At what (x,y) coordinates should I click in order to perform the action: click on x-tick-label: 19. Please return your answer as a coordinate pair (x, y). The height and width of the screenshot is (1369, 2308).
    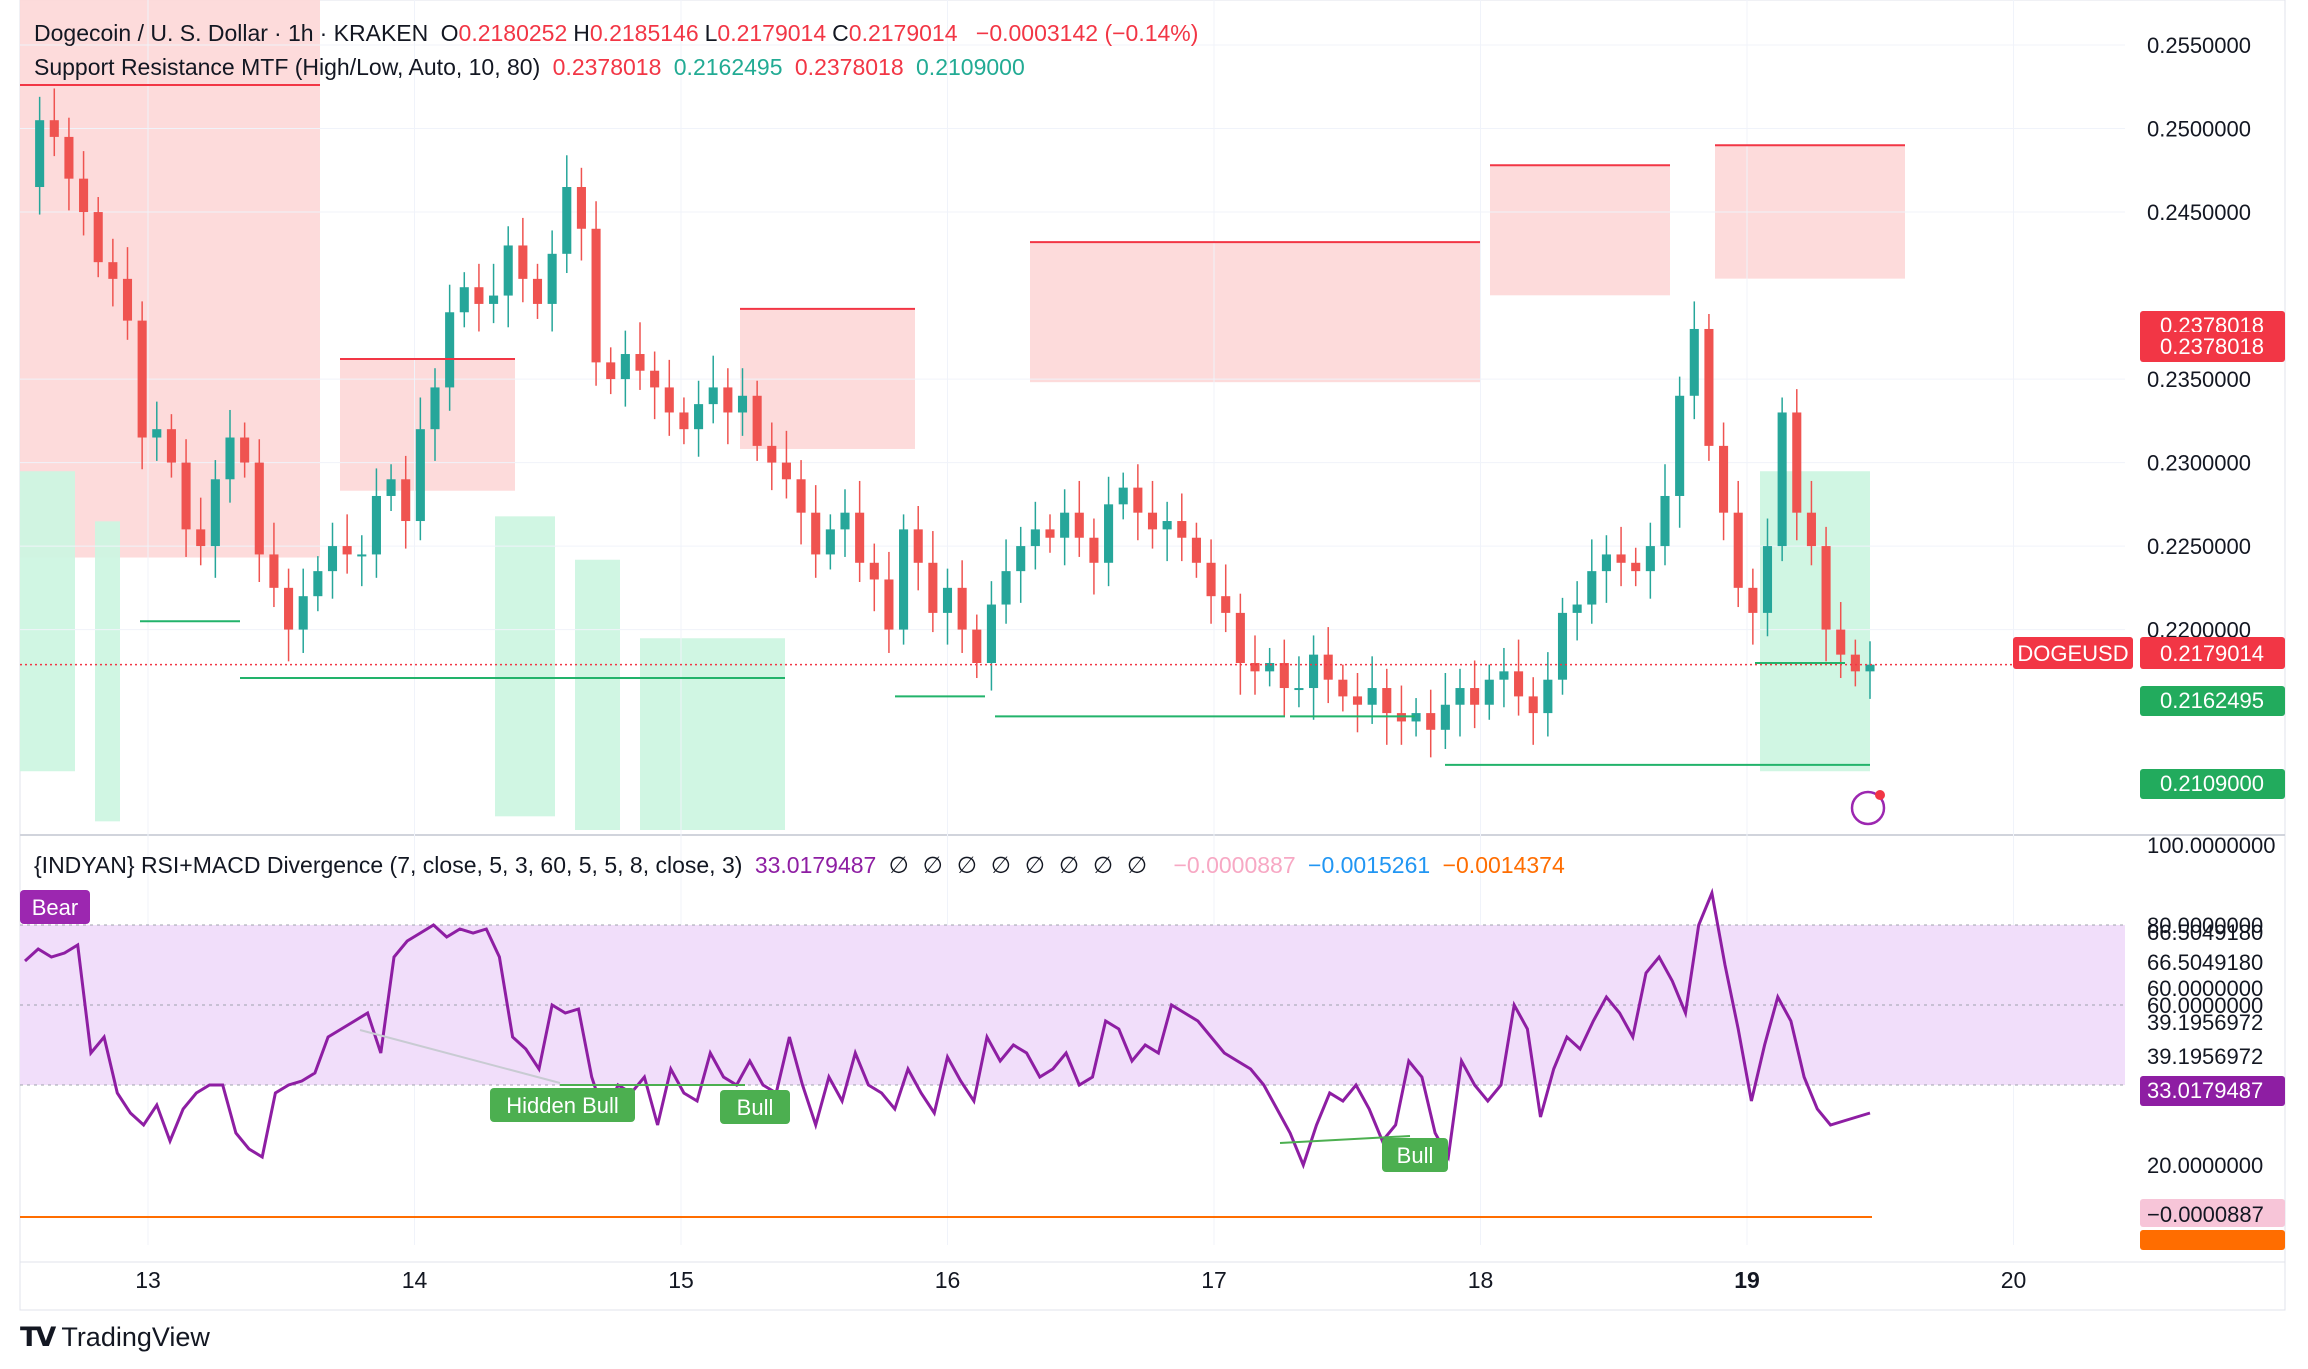
    Looking at the image, I should click on (1747, 1280).